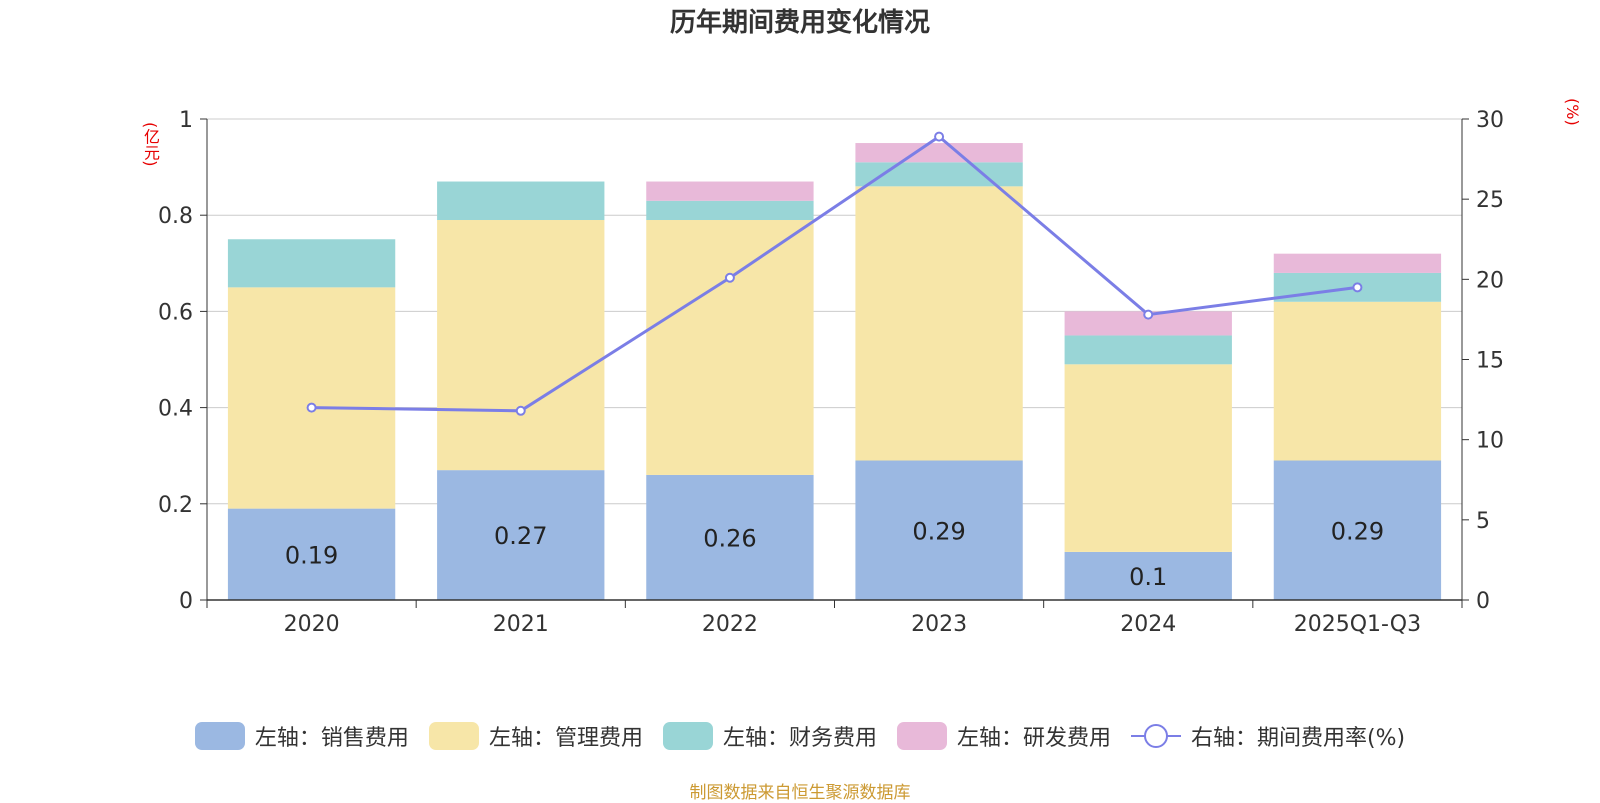  I want to click on legend-item: 左轴：财务费用, so click(769, 736).